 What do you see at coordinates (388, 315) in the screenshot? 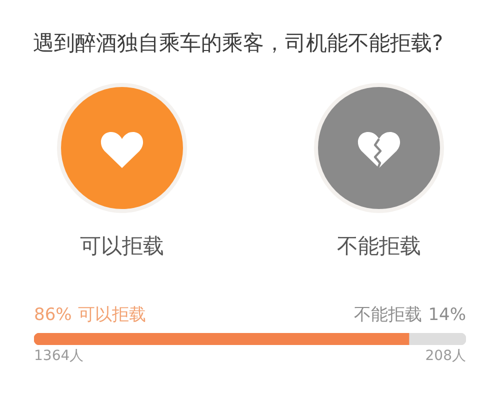
I see `series-label: 不能拒载` at bounding box center [388, 315].